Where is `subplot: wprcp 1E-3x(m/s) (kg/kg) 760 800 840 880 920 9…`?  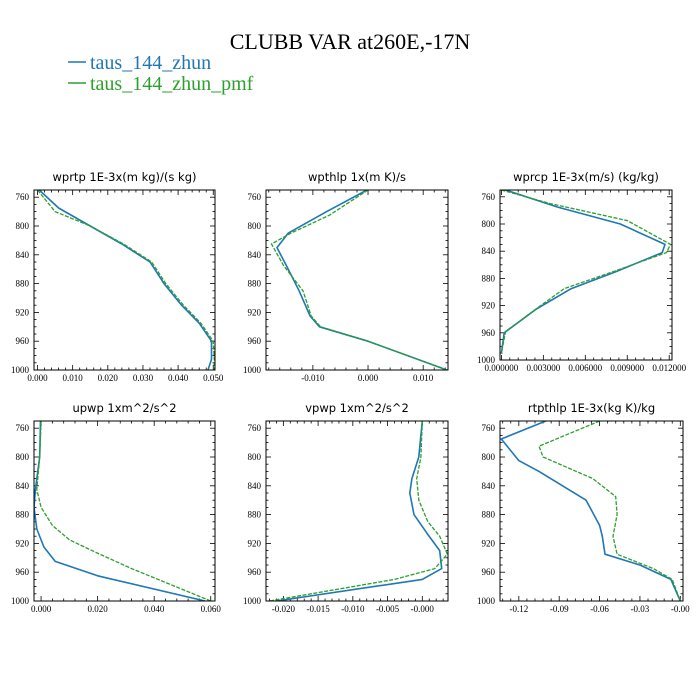 subplot: wprcp 1E-3x(m/s) (kg/kg) 760 800 840 880 920 9… is located at coordinates (582, 271).